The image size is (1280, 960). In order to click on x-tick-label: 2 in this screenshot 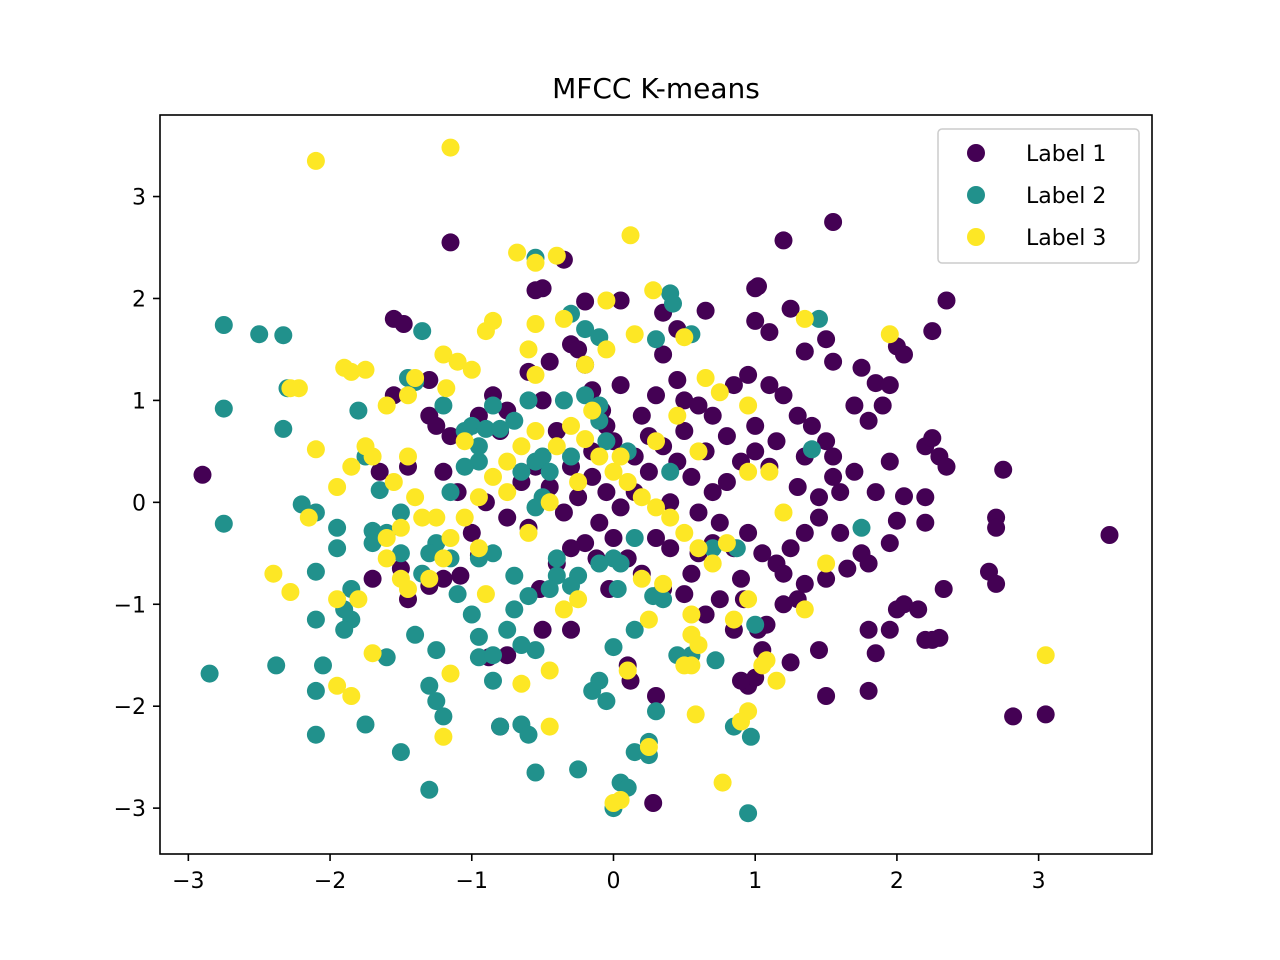, I will do `click(897, 881)`.